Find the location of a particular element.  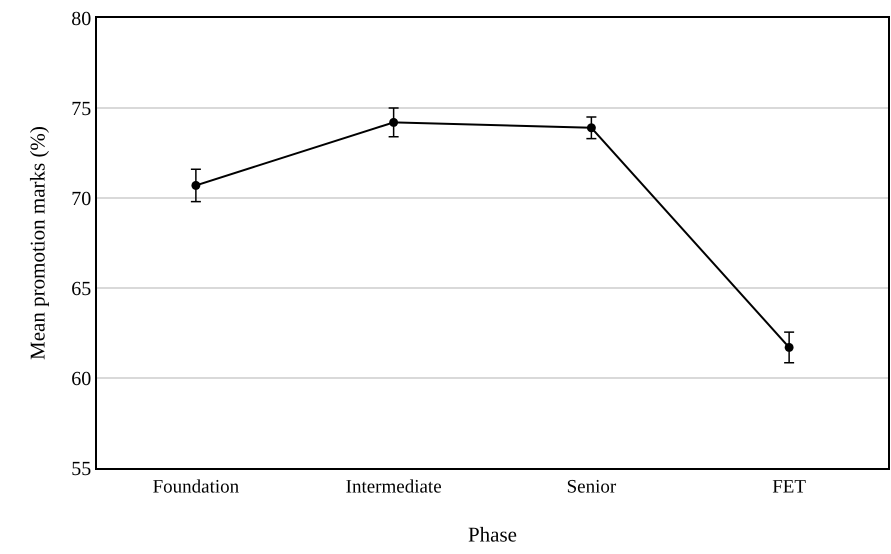

x-tick-label: Foundation is located at coordinates (196, 487).